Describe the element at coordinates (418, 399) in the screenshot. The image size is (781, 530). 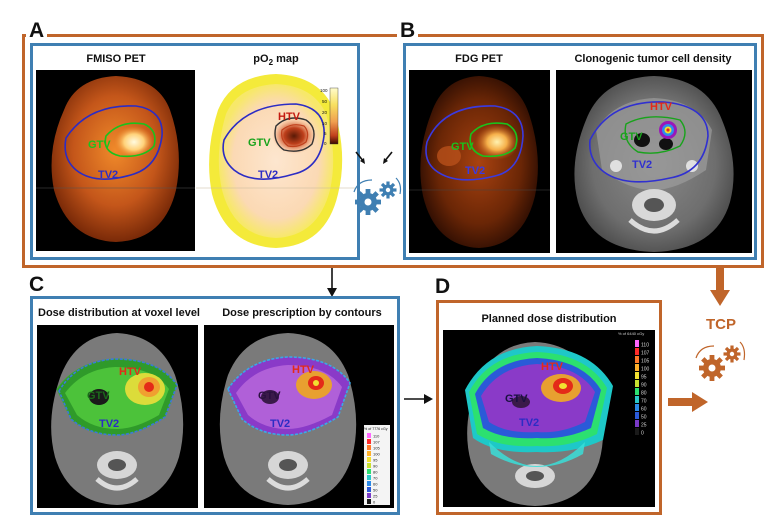
I see `arrow-to-panel-d` at that location.